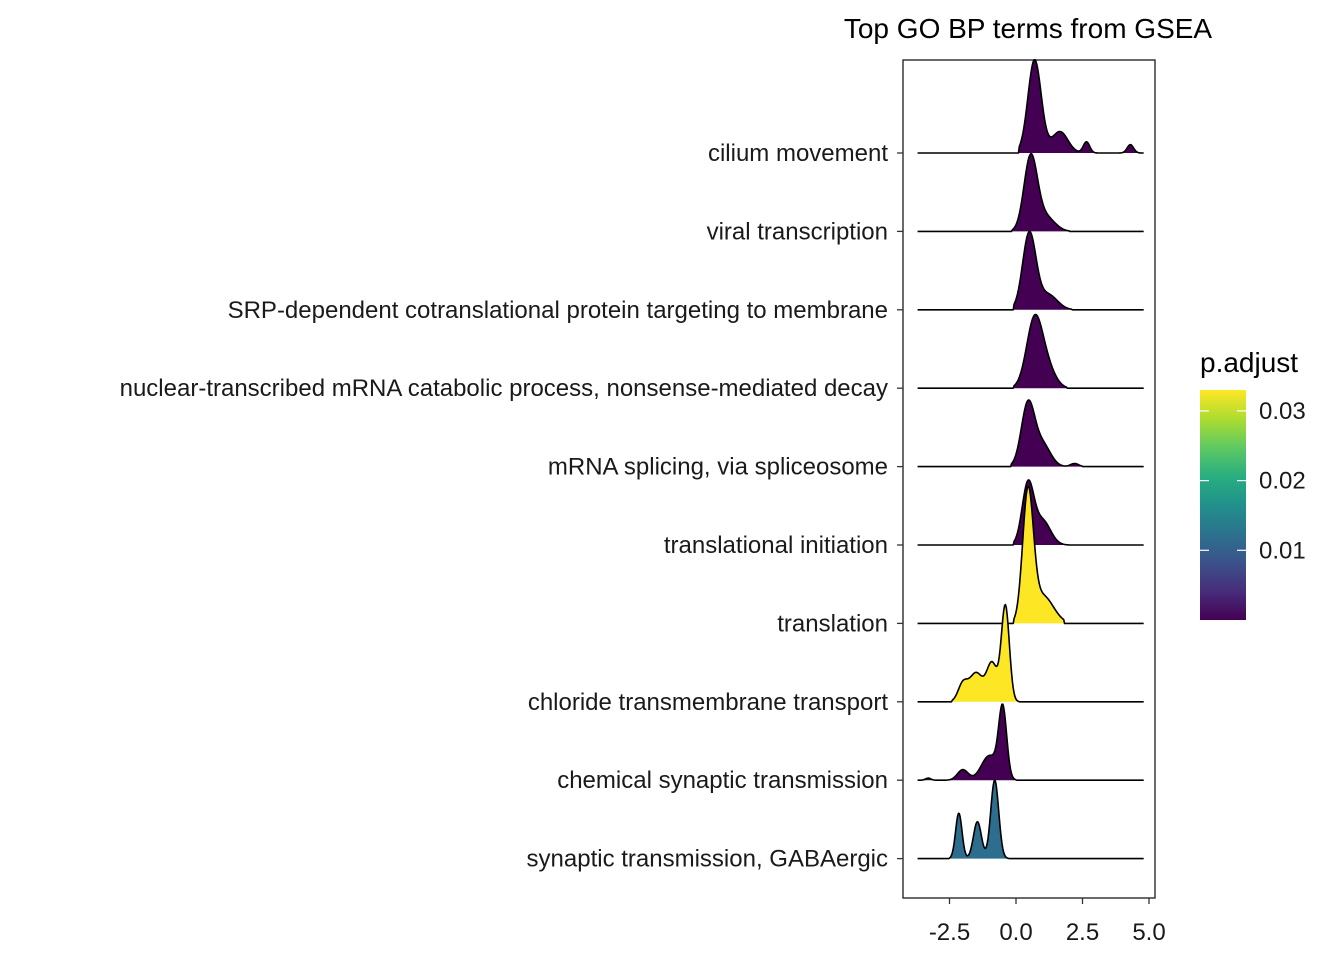 The height and width of the screenshot is (960, 1344). I want to click on chart-title: Top GO BP terms from GSEA, so click(1028, 28).